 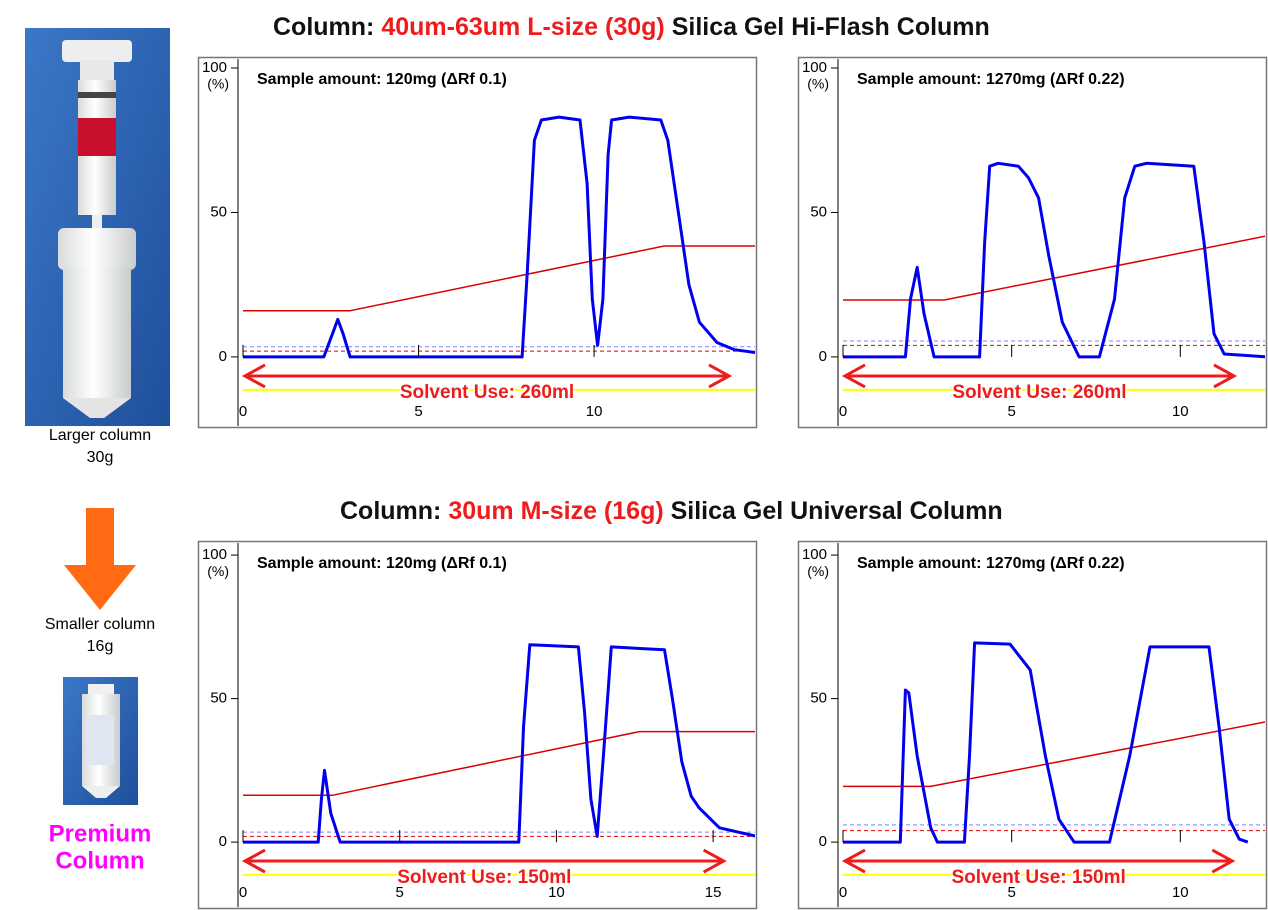 I want to click on heading-highlight: 30um M-size (16g), so click(x=556, y=511).